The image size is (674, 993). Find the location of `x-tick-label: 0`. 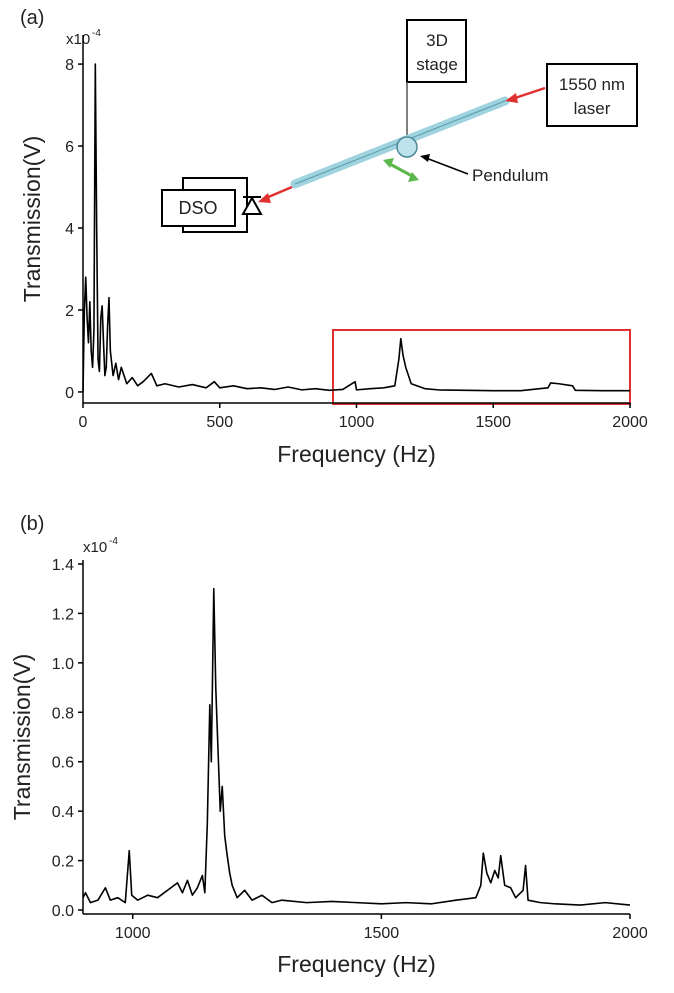

x-tick-label: 0 is located at coordinates (83, 422).